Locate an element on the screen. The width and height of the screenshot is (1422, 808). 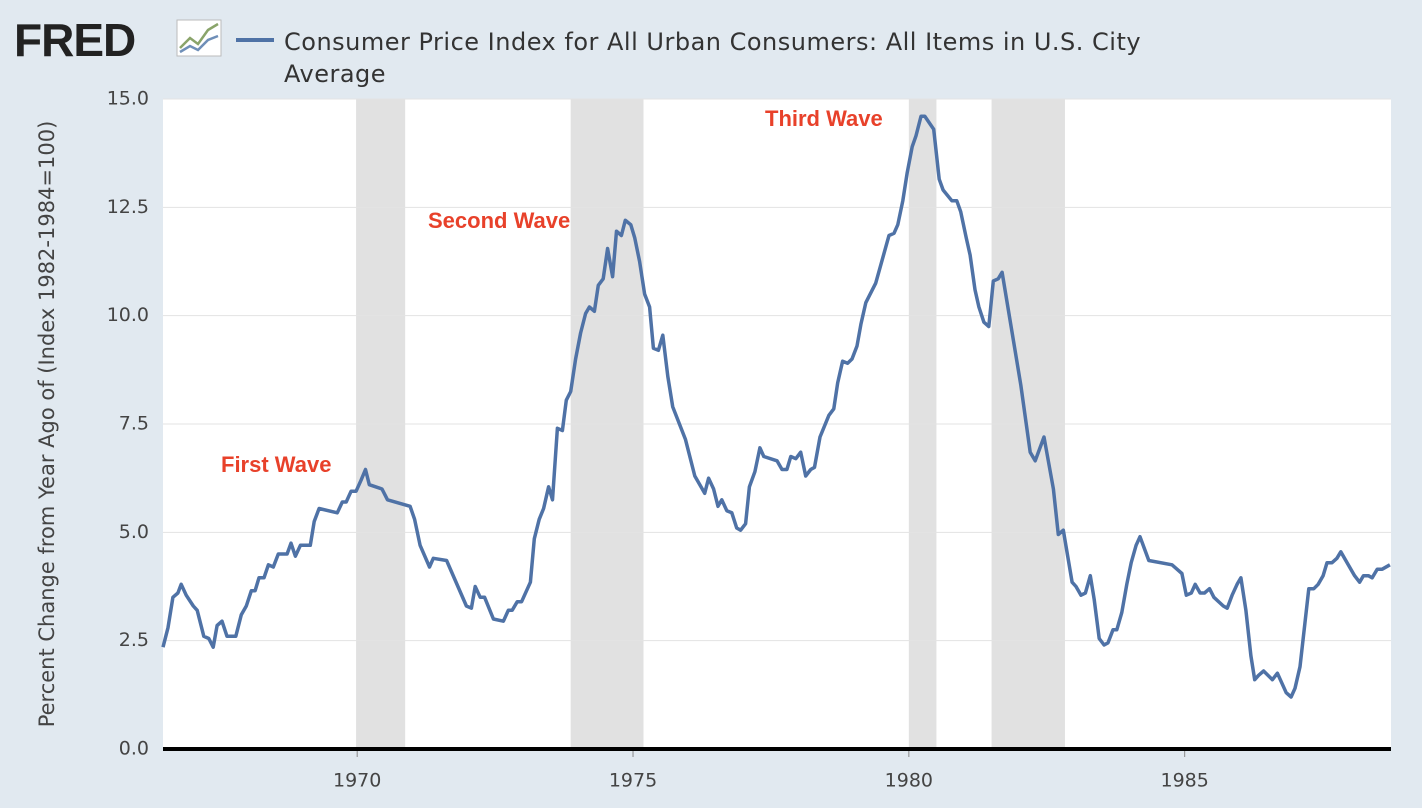
logo-icon is located at coordinates (199, 38).